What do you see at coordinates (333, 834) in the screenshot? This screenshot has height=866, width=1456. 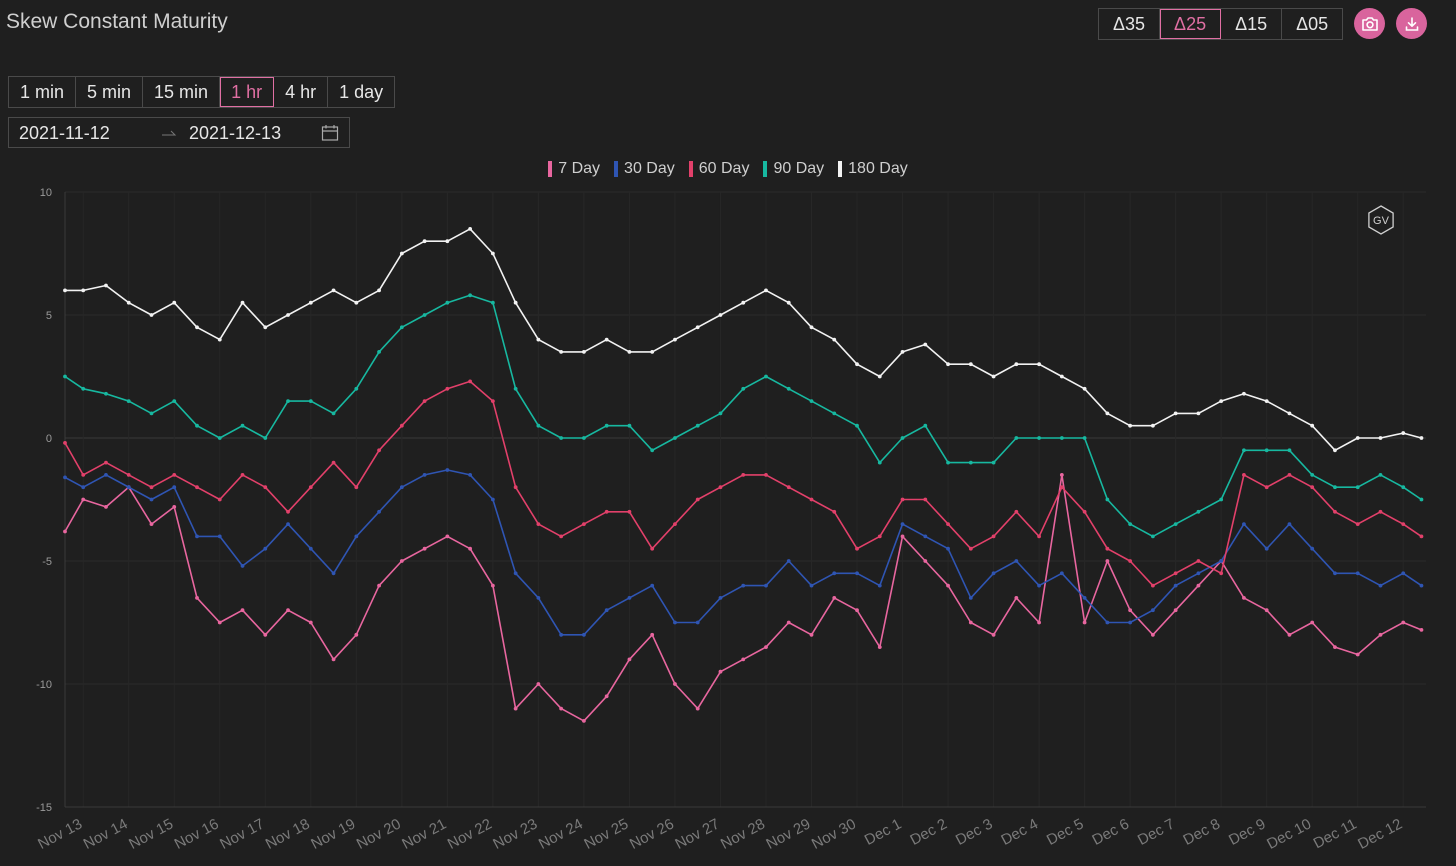 I see `x-tick-label: Nov 19` at bounding box center [333, 834].